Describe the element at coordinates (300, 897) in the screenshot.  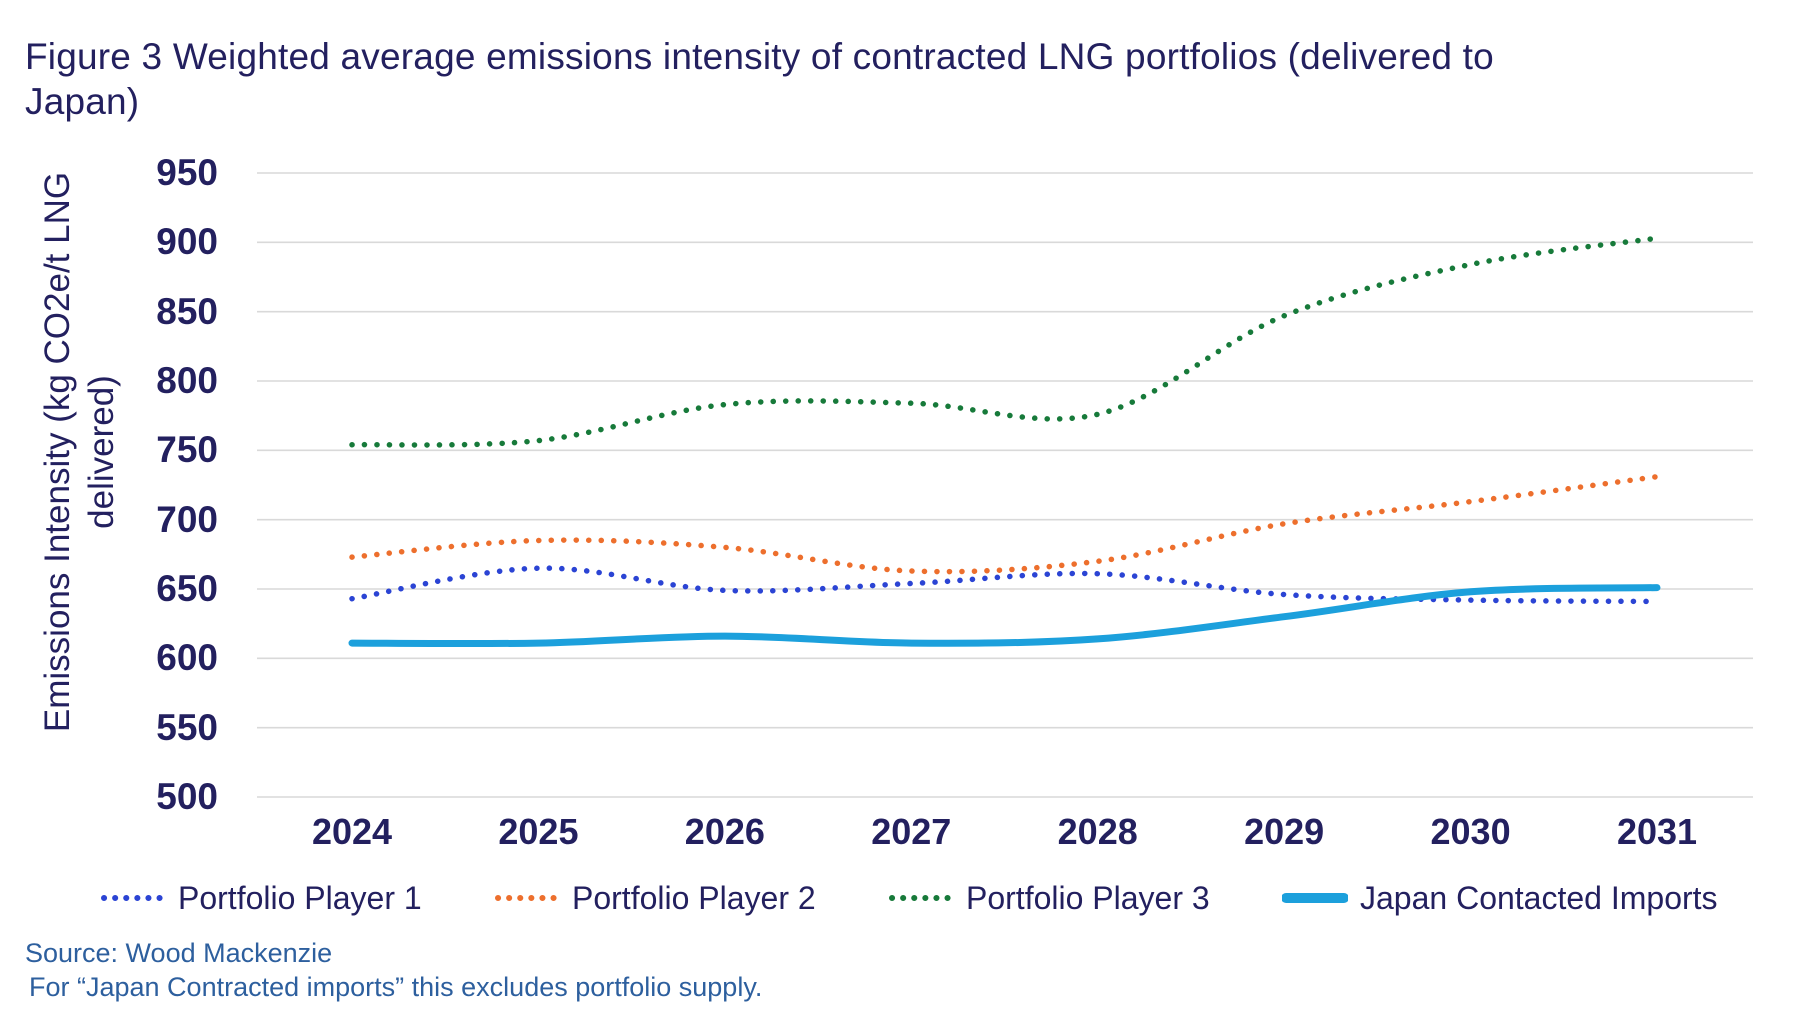
I see `legend-label: Portfolio Player 1` at that location.